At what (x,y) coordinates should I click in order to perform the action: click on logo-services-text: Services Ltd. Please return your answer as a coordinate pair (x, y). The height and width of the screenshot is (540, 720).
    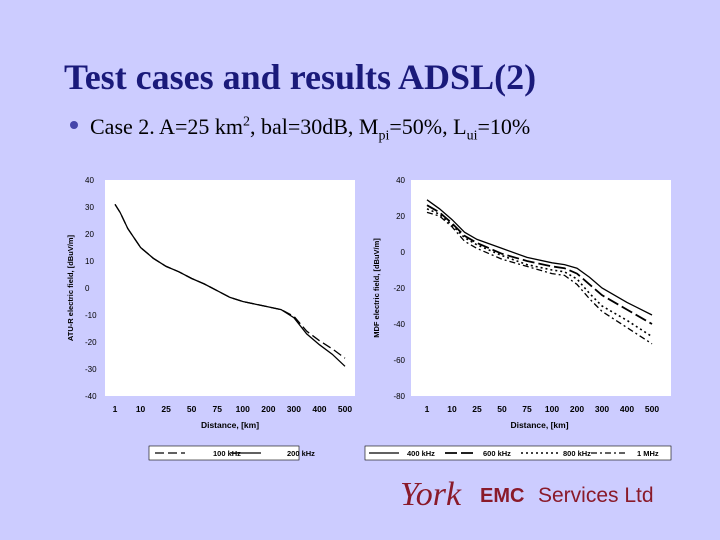
    Looking at the image, I should click on (596, 495).